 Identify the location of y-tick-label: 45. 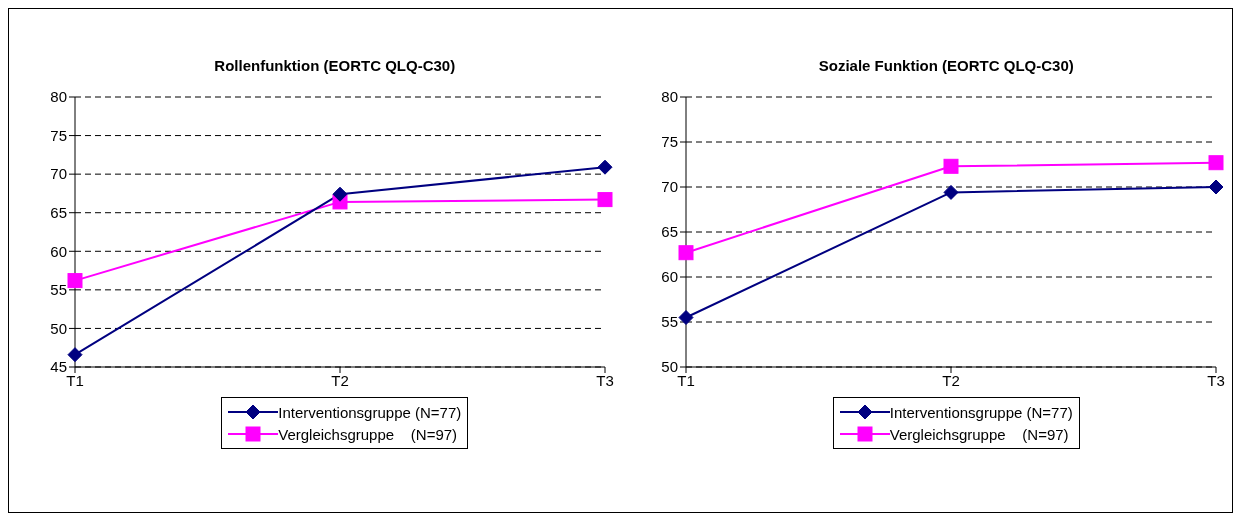
(58, 367).